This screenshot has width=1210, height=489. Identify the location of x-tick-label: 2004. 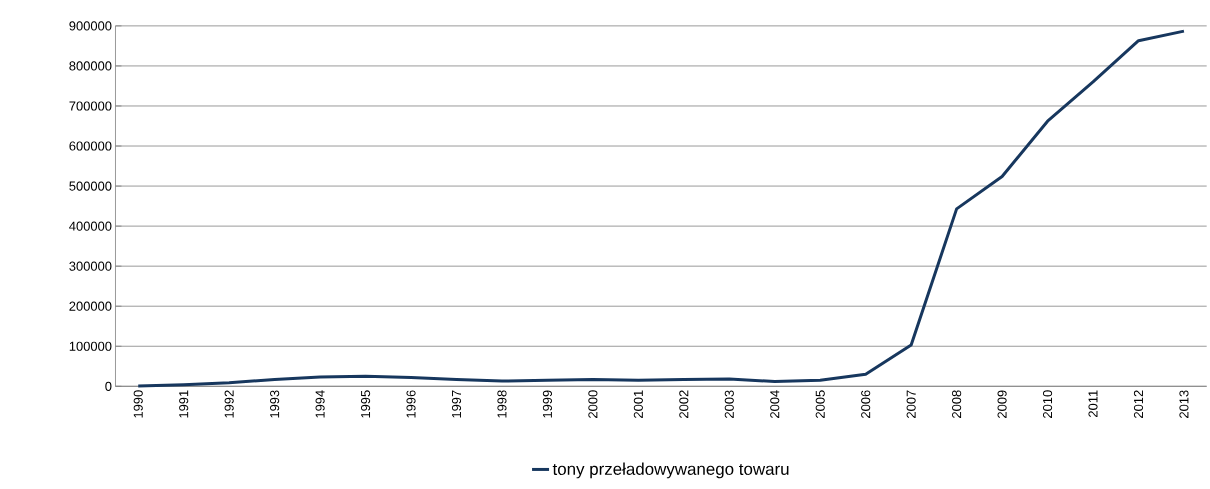
(775, 404).